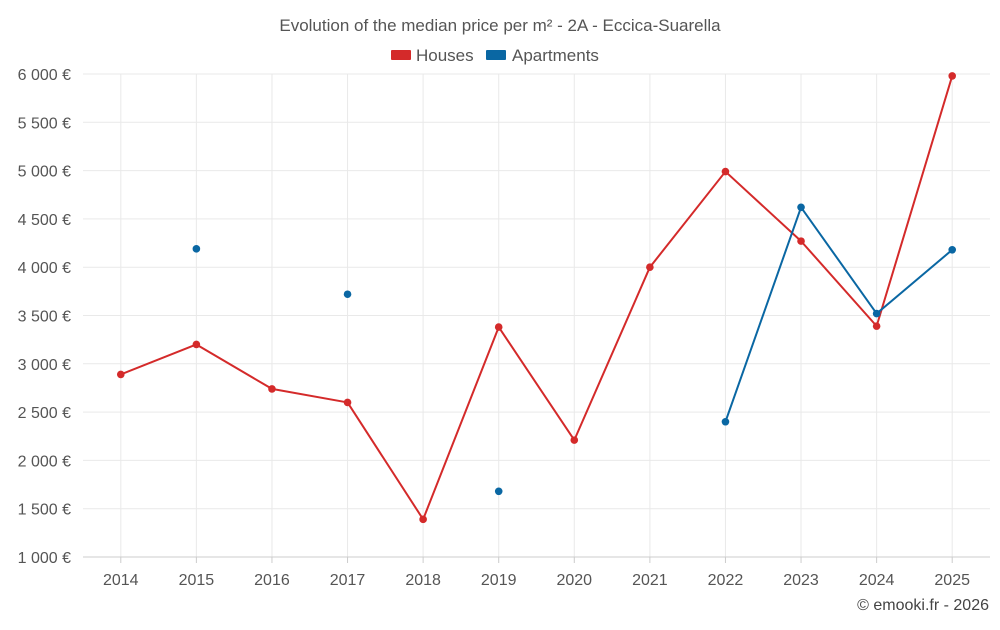 The width and height of the screenshot is (1000, 630). I want to click on series-line-apartments, so click(838, 314).